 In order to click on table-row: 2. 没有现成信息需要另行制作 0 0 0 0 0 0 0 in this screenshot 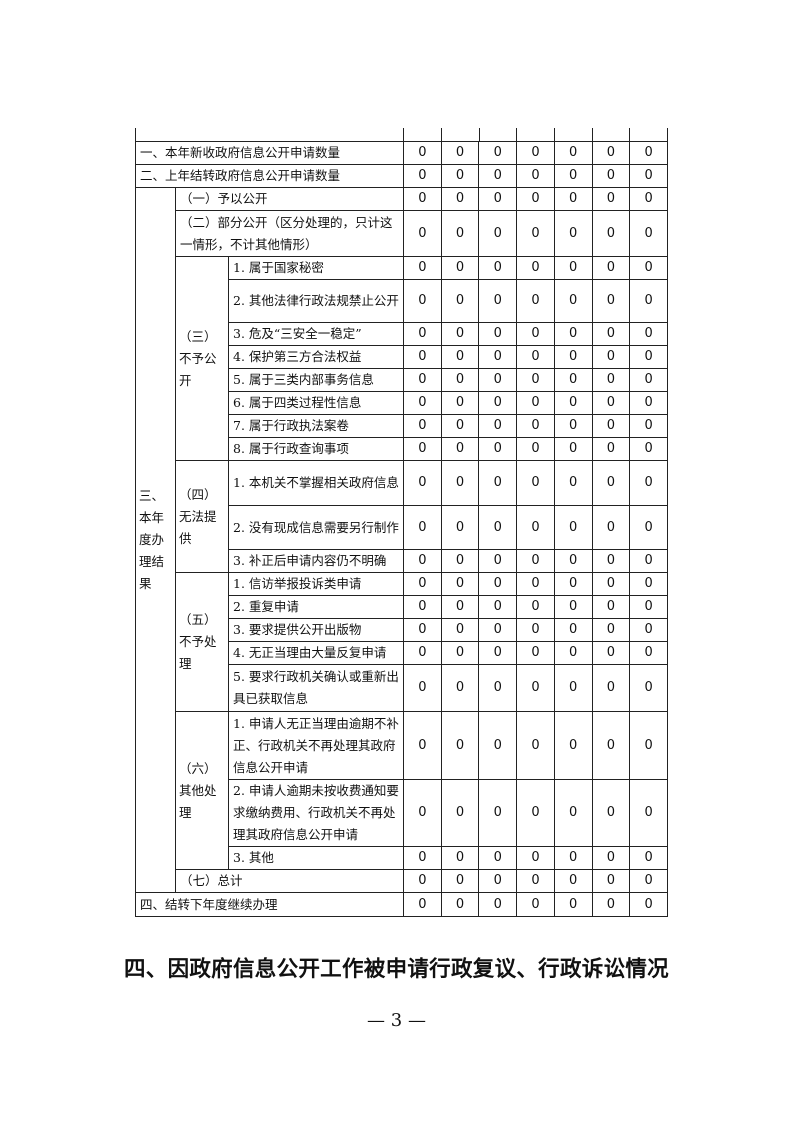, I will do `click(402, 527)`.